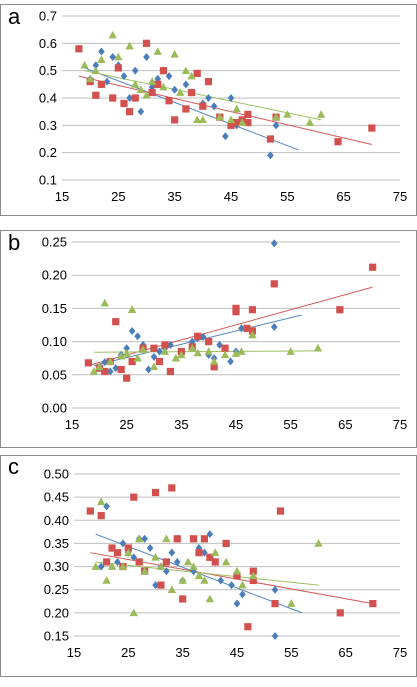  What do you see at coordinates (48, 125) in the screenshot?
I see `panel-a-y-tick-label: 0.3` at bounding box center [48, 125].